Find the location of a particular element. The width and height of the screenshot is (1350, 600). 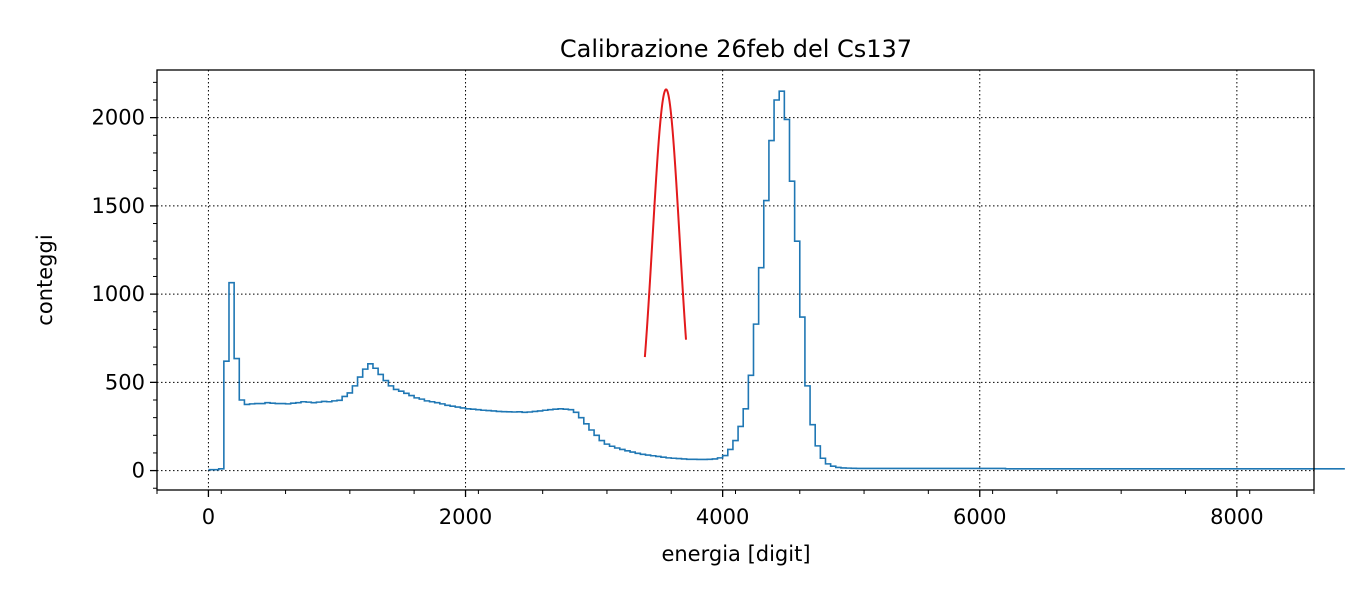

y-tick-label: 1500 is located at coordinates (118, 206).